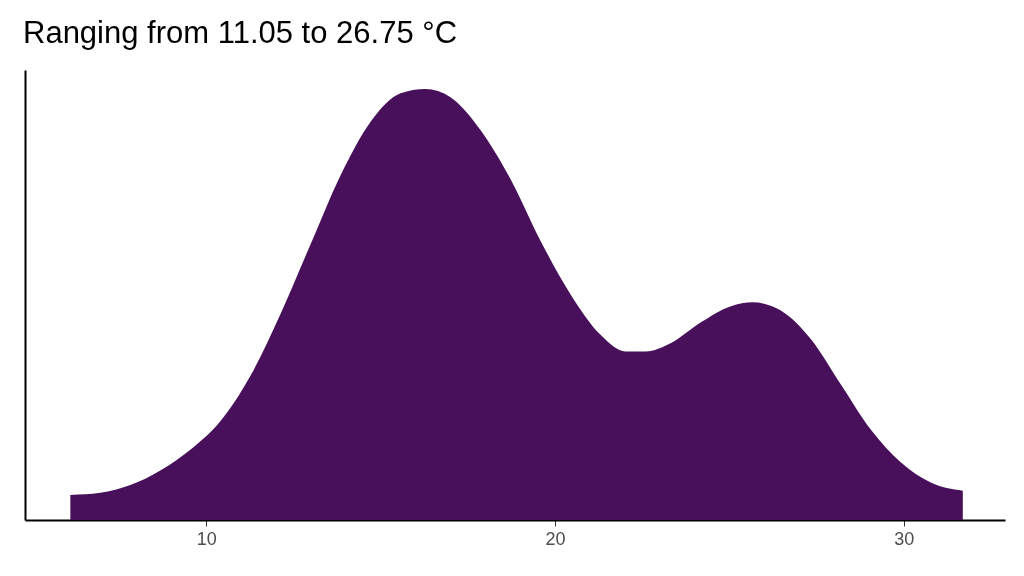 The image size is (1024, 576). I want to click on x-tick-label: 10, so click(206, 538).